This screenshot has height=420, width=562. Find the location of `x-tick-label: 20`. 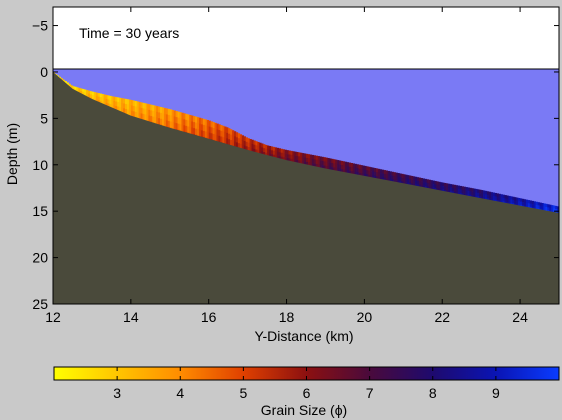

x-tick-label: 20 is located at coordinates (365, 317).